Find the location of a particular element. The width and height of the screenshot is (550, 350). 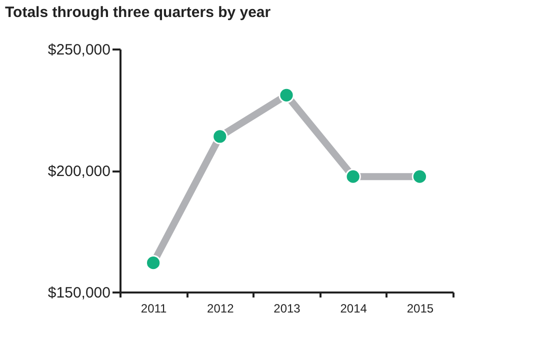

y-tick-label: $150,000 is located at coordinates (79, 293).